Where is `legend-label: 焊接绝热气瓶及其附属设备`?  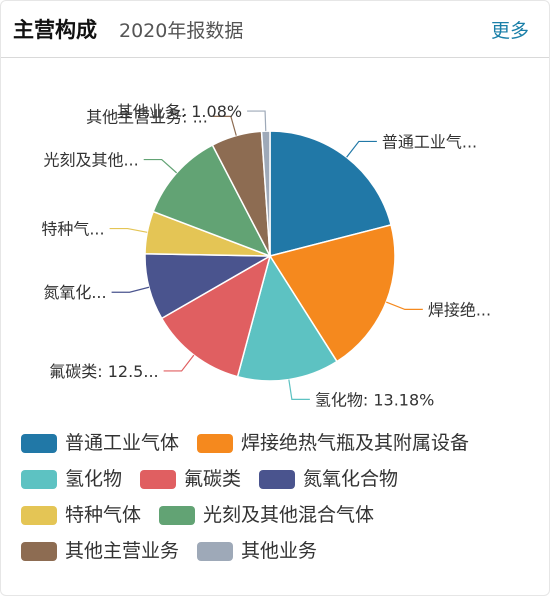 legend-label: 焊接绝热气瓶及其附属设备 is located at coordinates (355, 443).